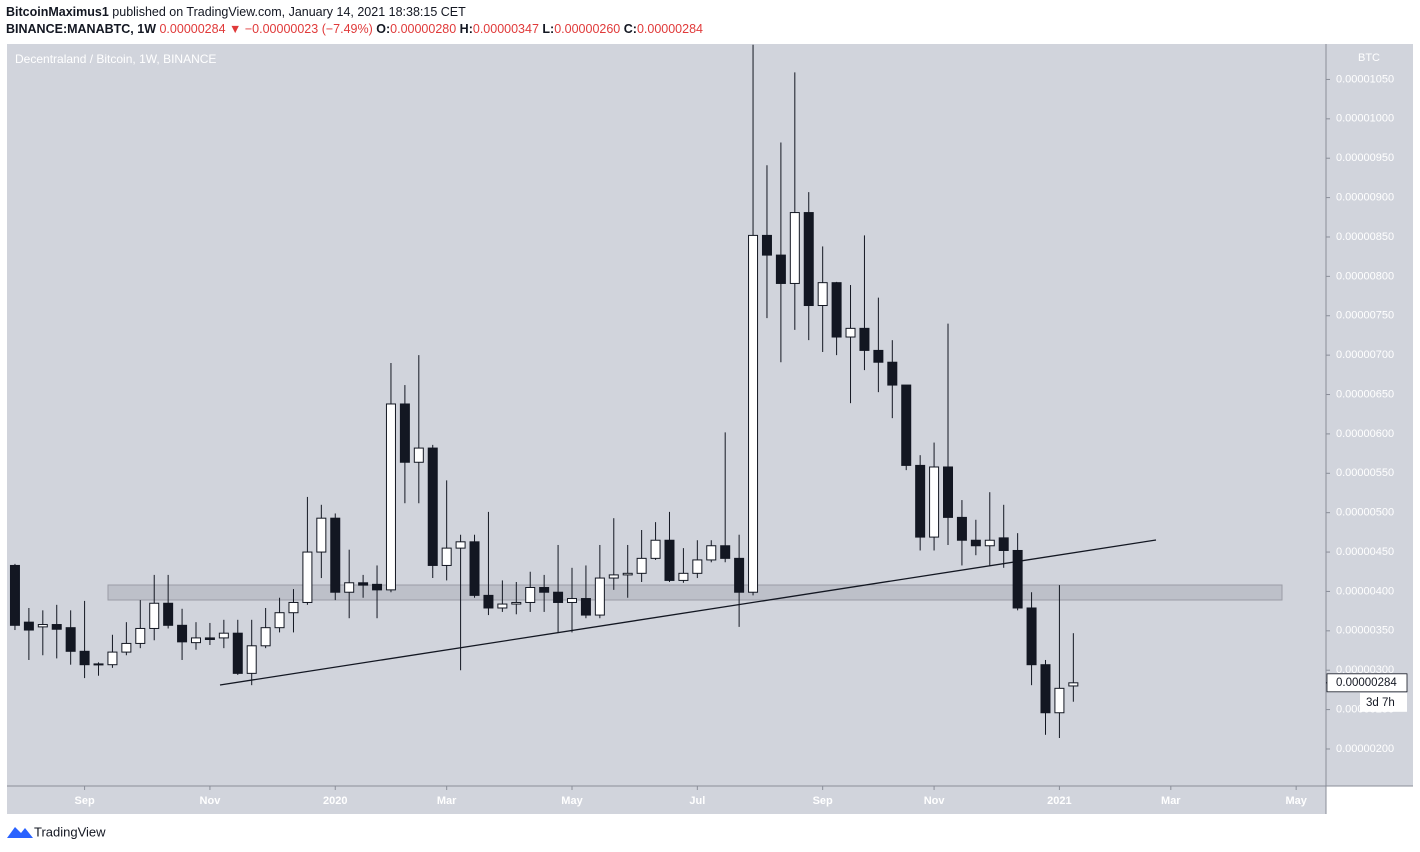  What do you see at coordinates (1365, 355) in the screenshot?
I see `y-tick-label: 0.00000700` at bounding box center [1365, 355].